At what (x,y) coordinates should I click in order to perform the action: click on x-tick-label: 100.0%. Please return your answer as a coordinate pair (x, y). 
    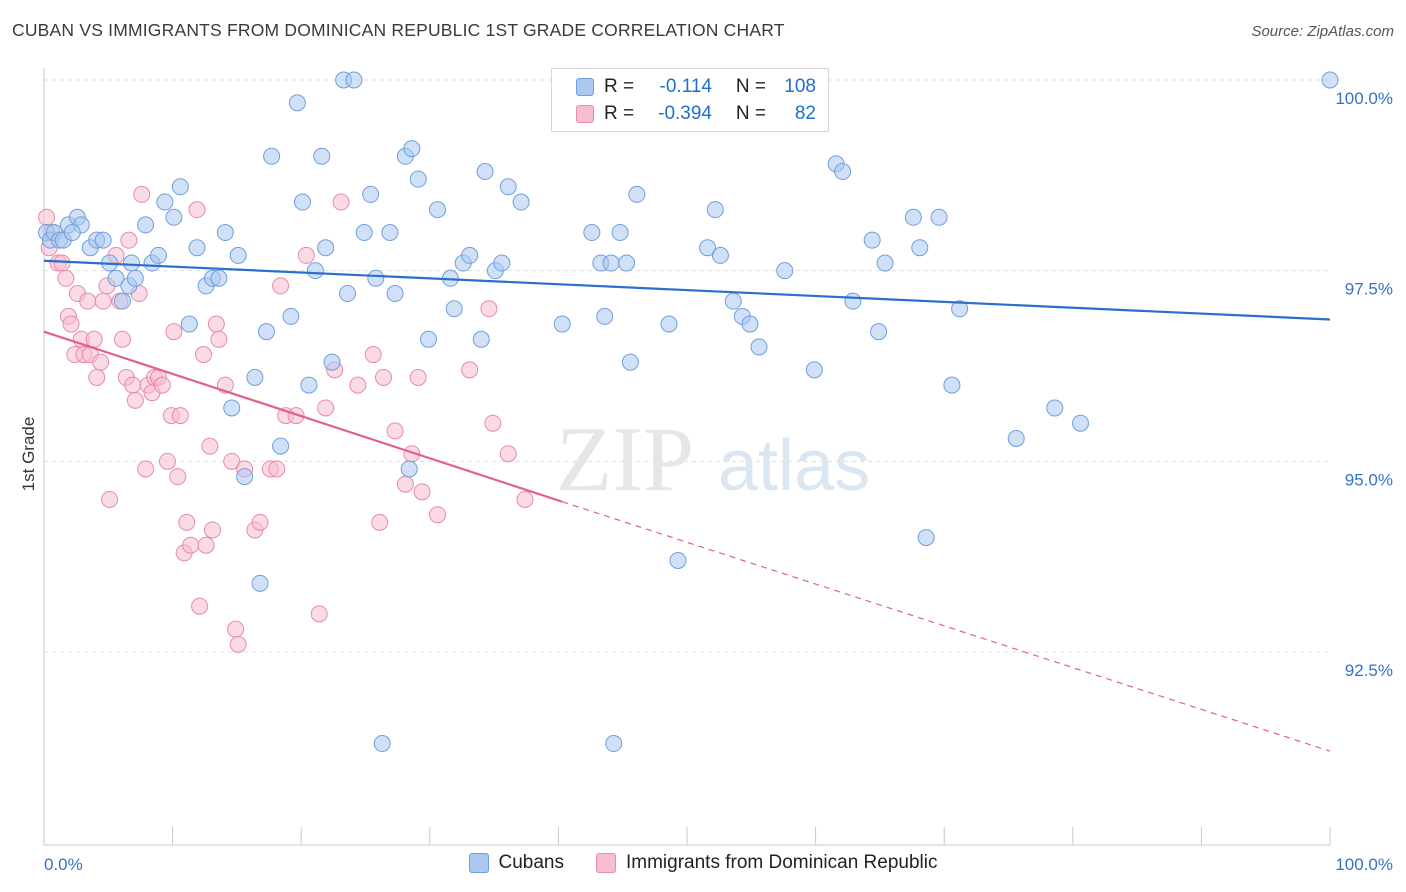
    Looking at the image, I should click on (1364, 864).